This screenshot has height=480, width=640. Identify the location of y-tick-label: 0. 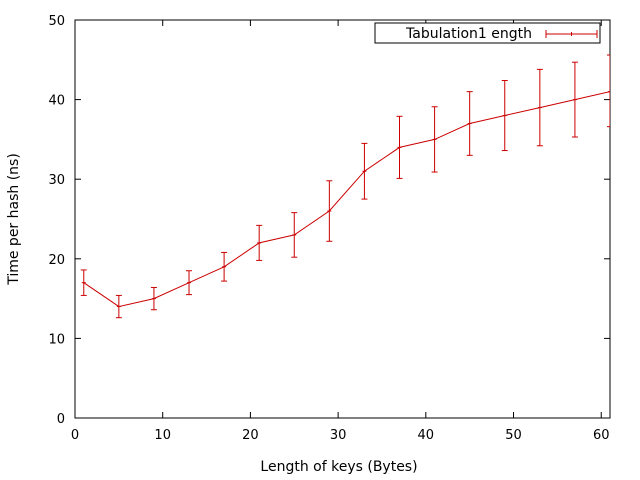
(61, 419).